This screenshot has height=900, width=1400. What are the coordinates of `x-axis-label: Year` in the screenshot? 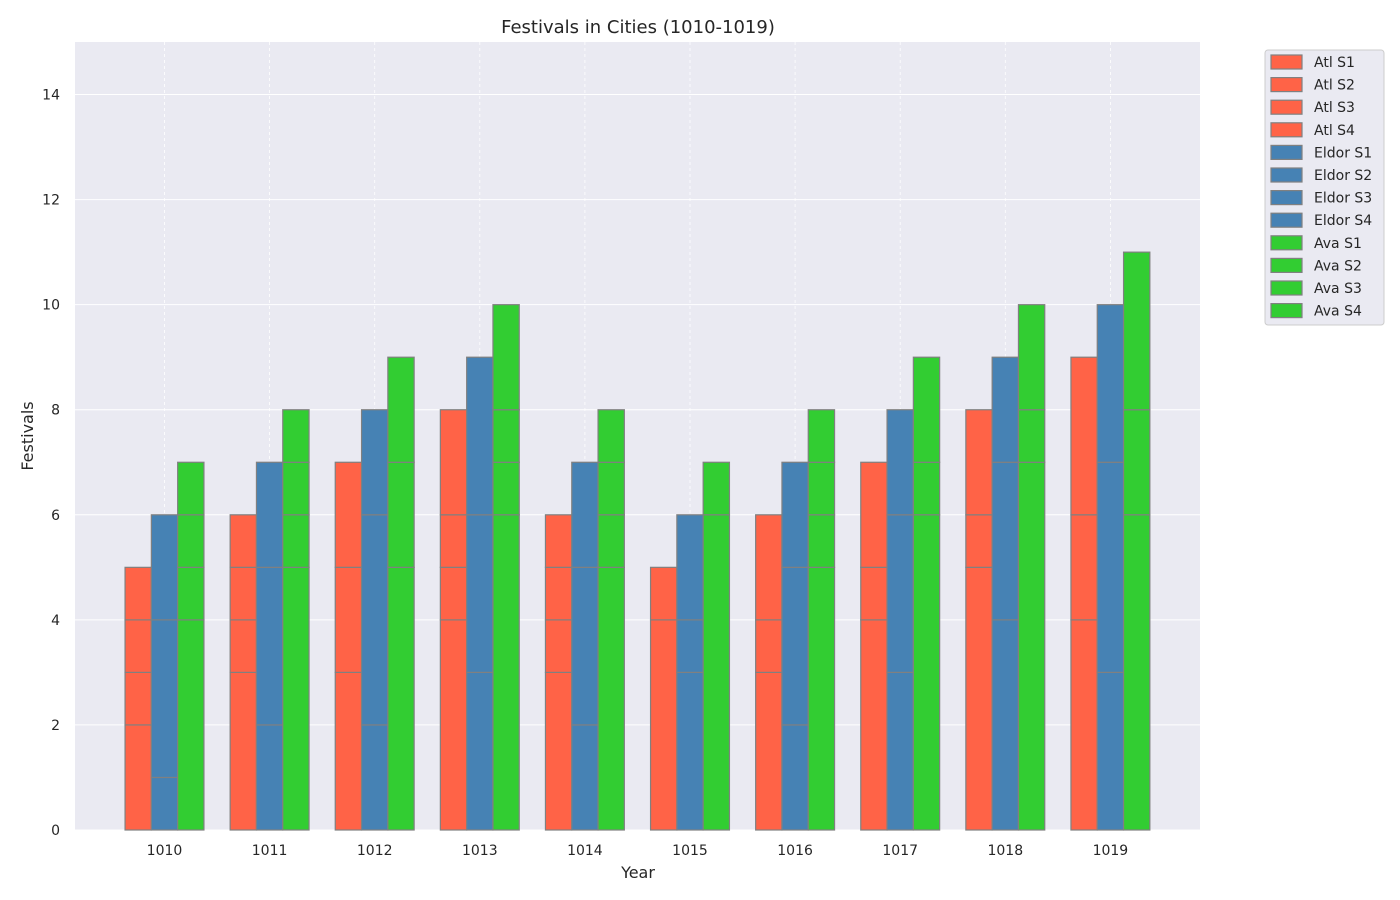 It's located at (637, 872).